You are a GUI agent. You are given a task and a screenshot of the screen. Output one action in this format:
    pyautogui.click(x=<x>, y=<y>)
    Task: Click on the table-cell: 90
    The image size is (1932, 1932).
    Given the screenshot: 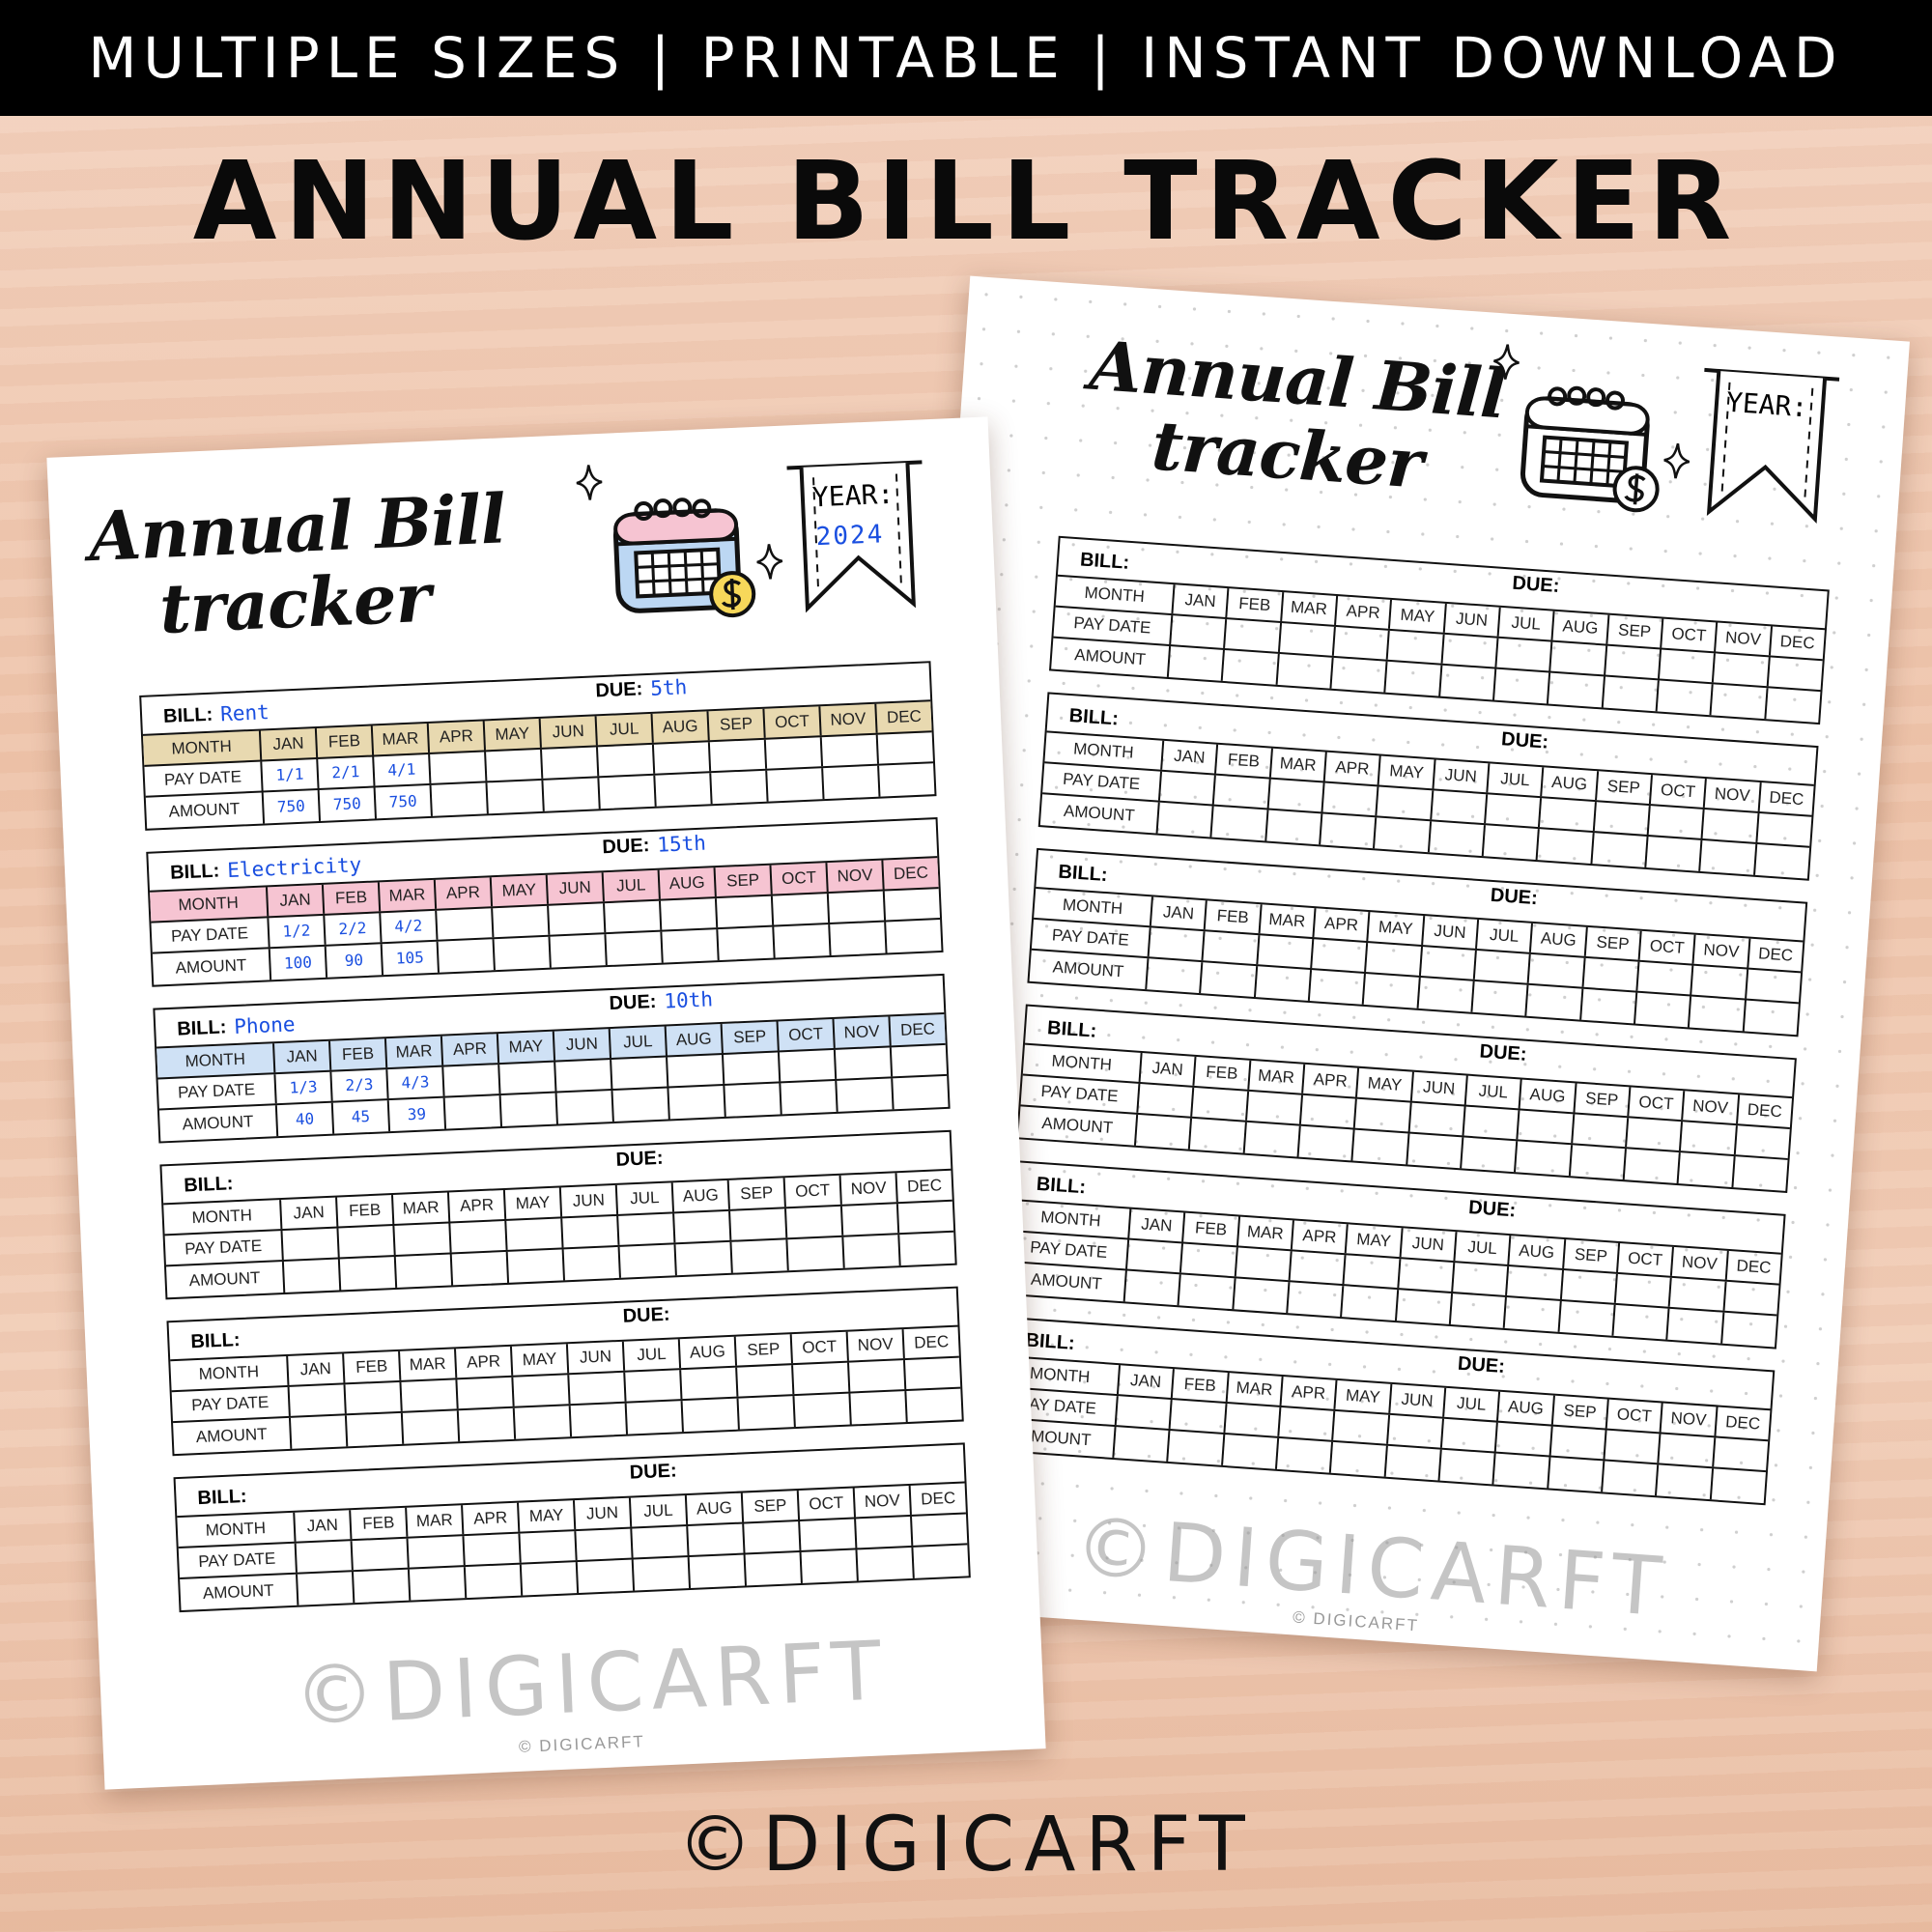 What is the action you would take?
    pyautogui.click(x=353, y=961)
    